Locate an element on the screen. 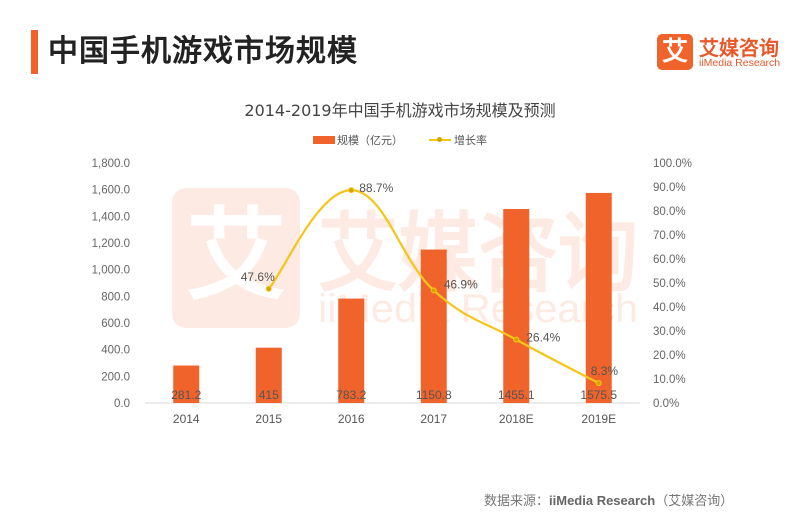 Image resolution: width=800 pixels, height=518 pixels. x-tick-label: 2014 is located at coordinates (186, 419).